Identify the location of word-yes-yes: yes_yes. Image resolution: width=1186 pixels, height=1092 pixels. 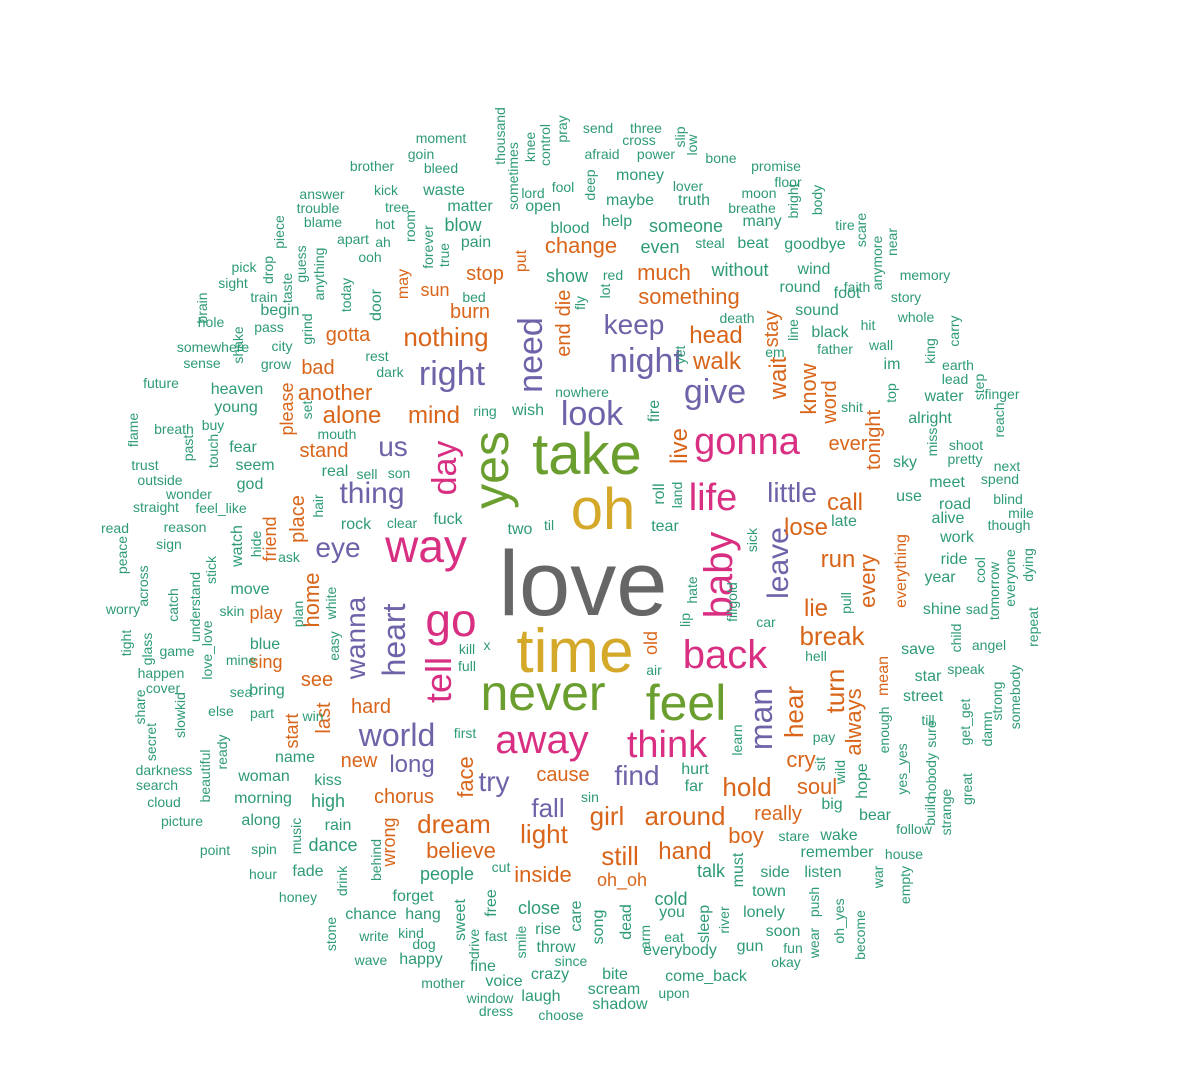
(902, 769).